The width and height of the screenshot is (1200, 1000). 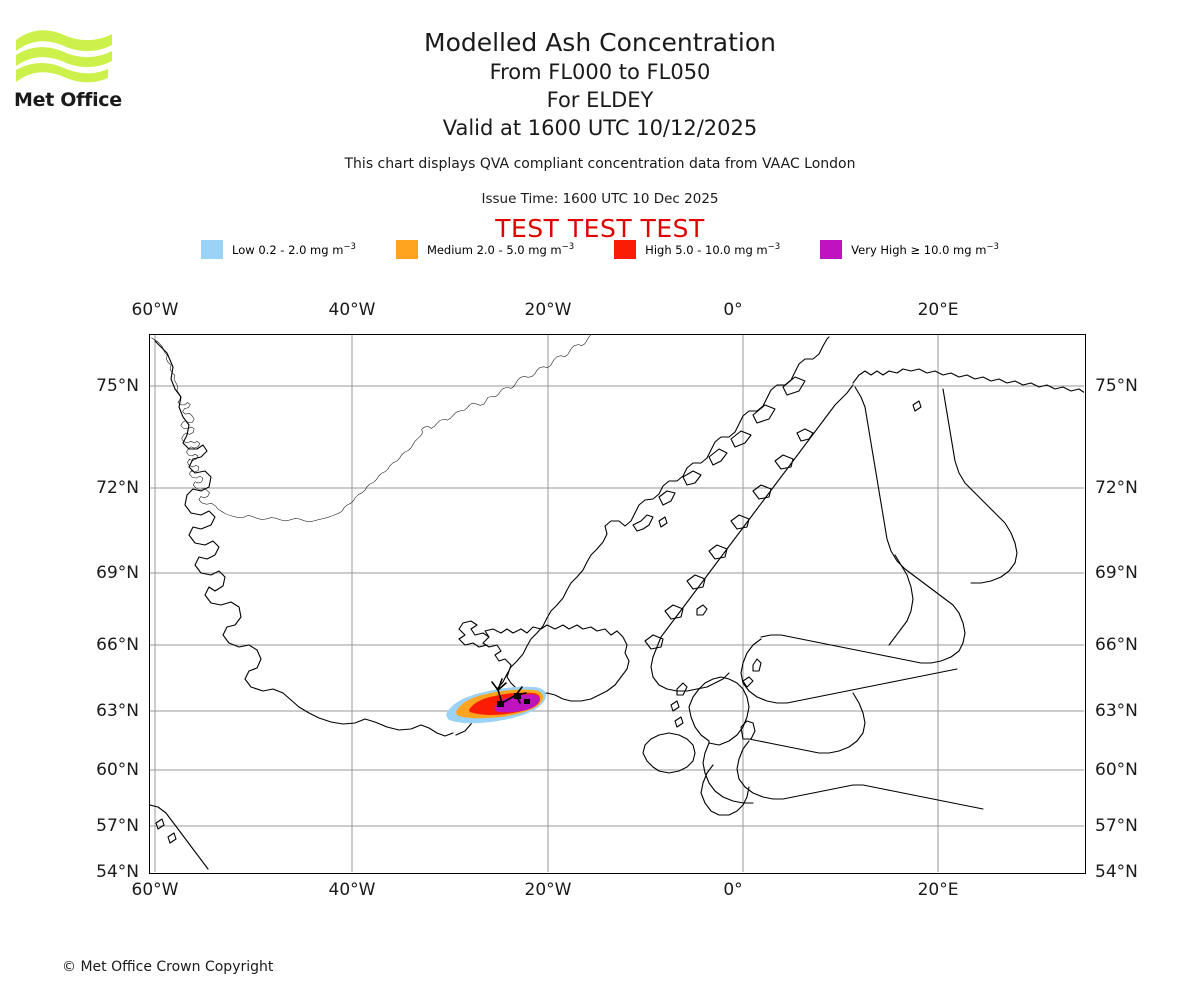 I want to click on denmark-peninsula, so click(x=725, y=790).